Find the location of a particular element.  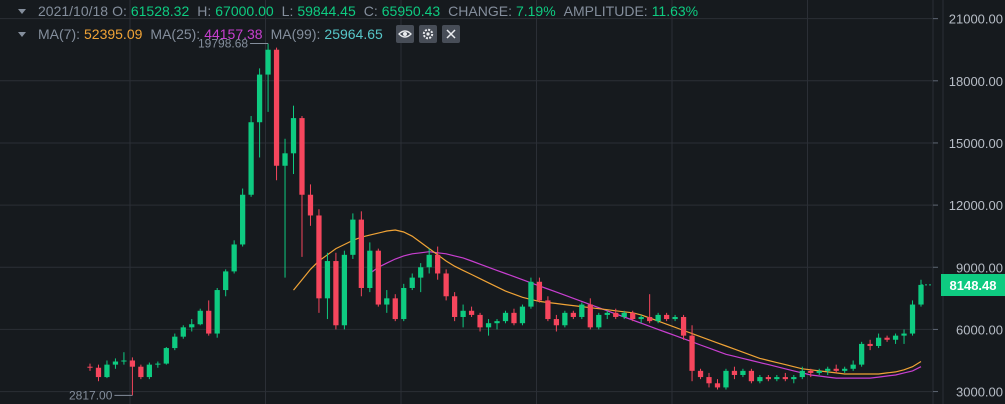

low-annotation-label: 2817.00 is located at coordinates (91, 395).